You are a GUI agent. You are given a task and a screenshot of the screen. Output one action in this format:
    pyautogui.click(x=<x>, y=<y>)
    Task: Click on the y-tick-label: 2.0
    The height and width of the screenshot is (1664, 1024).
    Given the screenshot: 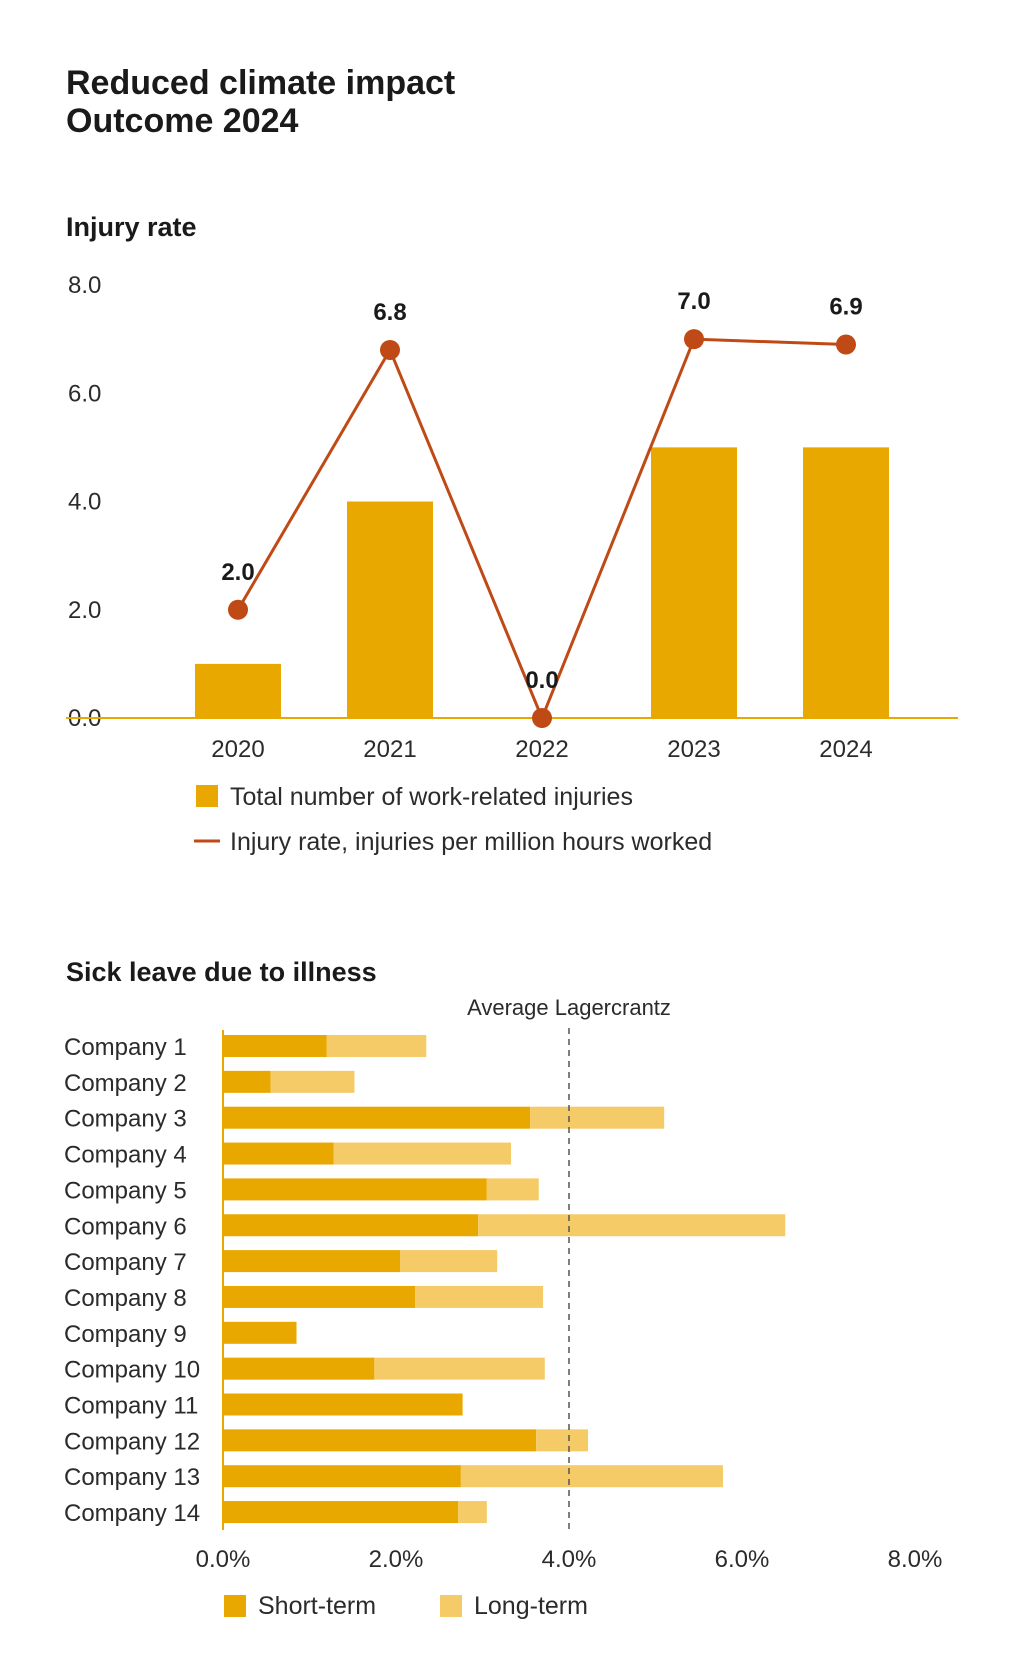 What is the action you would take?
    pyautogui.click(x=84, y=610)
    